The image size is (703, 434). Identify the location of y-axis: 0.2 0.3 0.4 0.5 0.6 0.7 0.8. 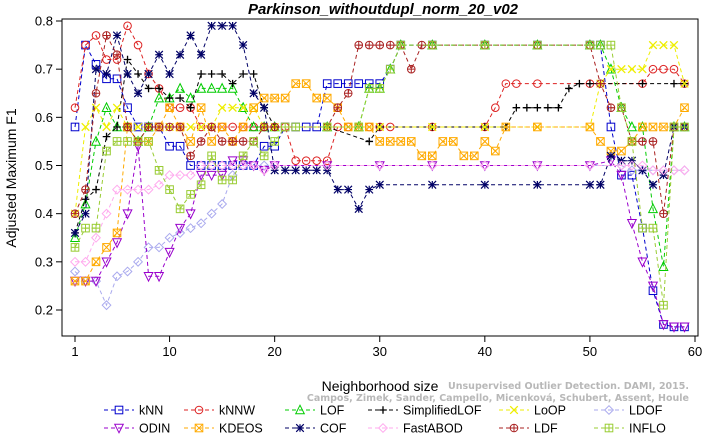
(48, 165).